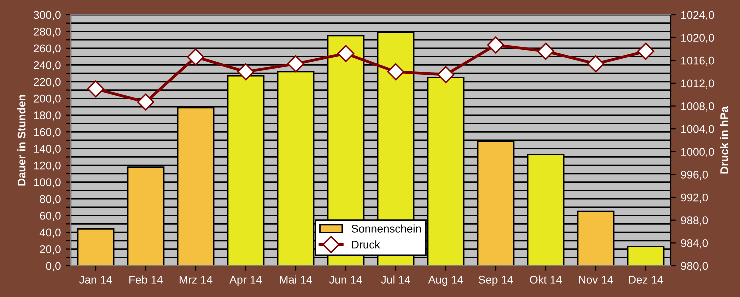 The height and width of the screenshot is (297, 740). What do you see at coordinates (47, 183) in the screenshot?
I see `y-tick-label: 100,0` at bounding box center [47, 183].